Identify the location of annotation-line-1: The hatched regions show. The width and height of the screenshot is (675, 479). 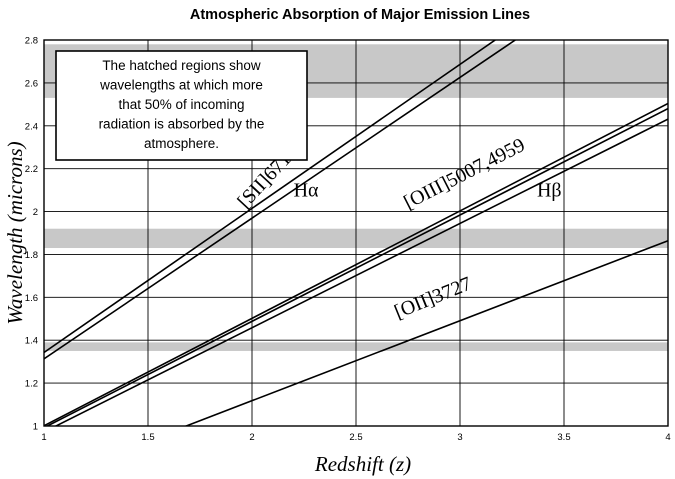
(181, 65).